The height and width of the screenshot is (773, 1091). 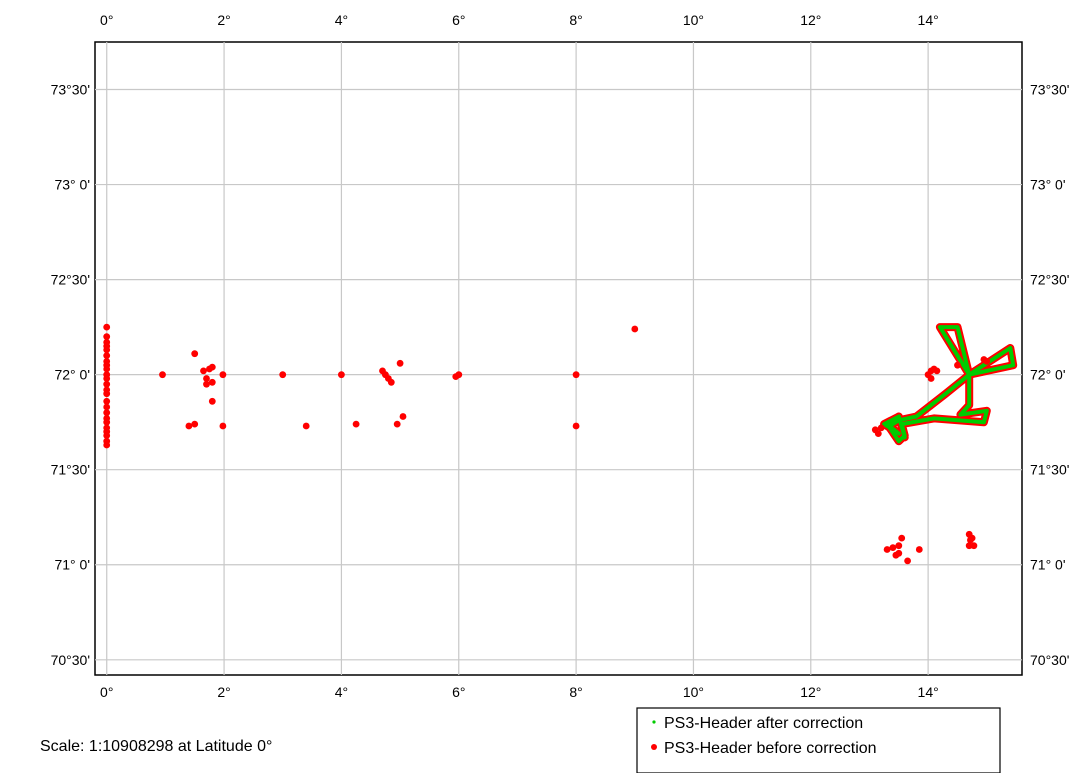 What do you see at coordinates (763, 723) in the screenshot?
I see `legend-after-label: PS3-Header after correction` at bounding box center [763, 723].